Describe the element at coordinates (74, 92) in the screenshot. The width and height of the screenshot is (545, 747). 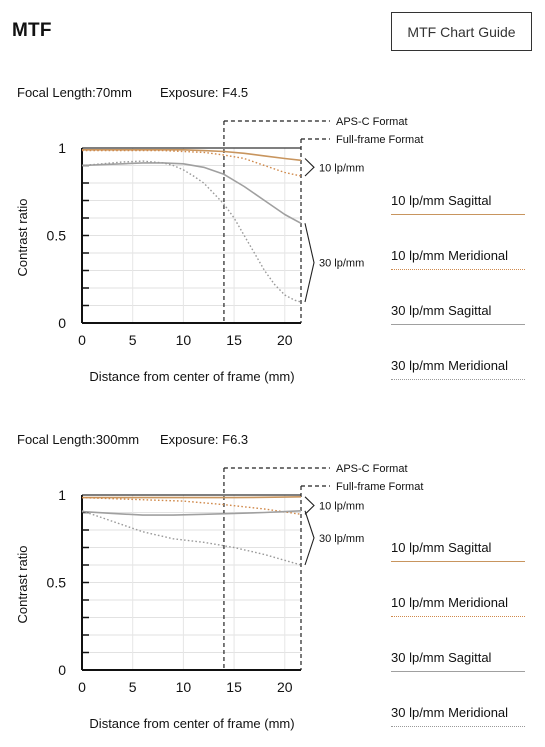
I see `focal-length-label: Focal Length:70mm` at that location.